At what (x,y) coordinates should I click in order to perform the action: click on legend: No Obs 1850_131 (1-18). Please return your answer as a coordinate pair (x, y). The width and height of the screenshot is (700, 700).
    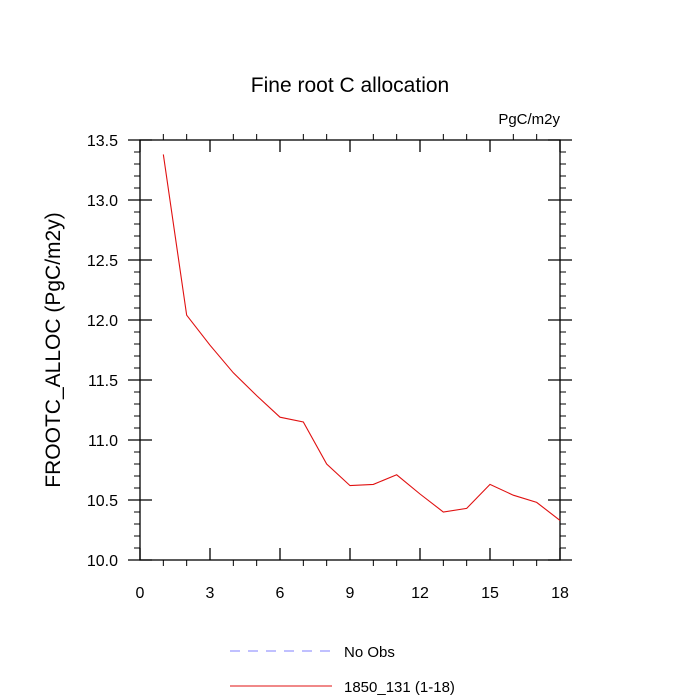
    Looking at the image, I should click on (342, 670).